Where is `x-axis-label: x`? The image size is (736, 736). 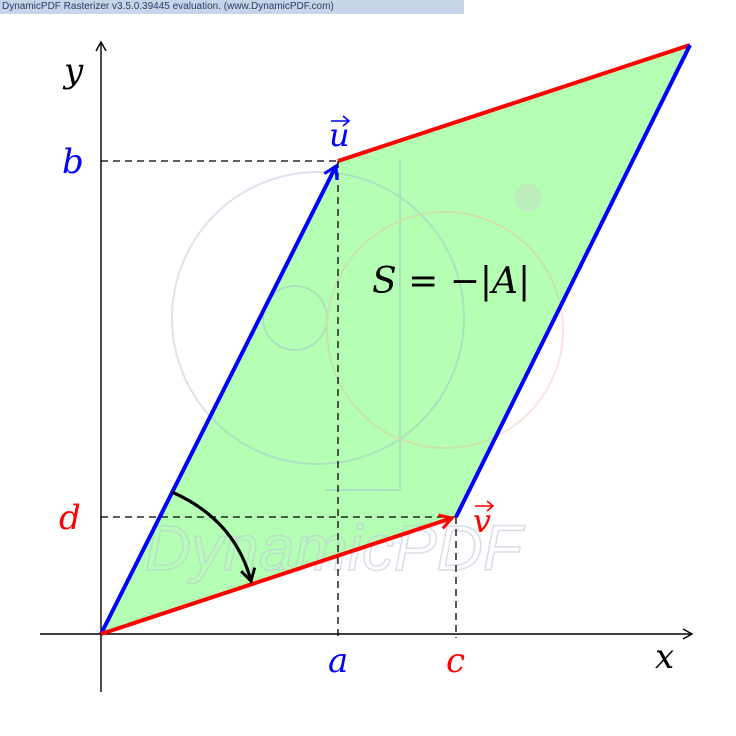
x-axis-label: x is located at coordinates (664, 657).